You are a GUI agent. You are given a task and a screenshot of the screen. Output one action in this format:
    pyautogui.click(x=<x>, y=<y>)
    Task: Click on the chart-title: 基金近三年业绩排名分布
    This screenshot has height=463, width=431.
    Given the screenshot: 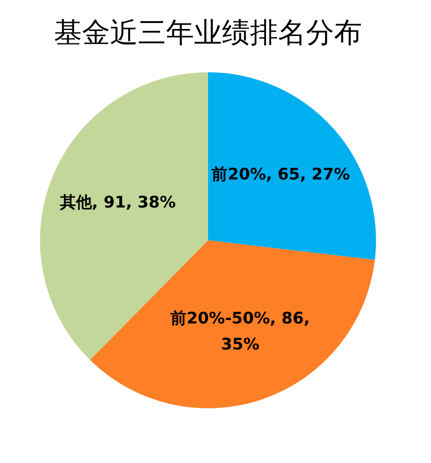 What is the action you would take?
    pyautogui.click(x=208, y=33)
    